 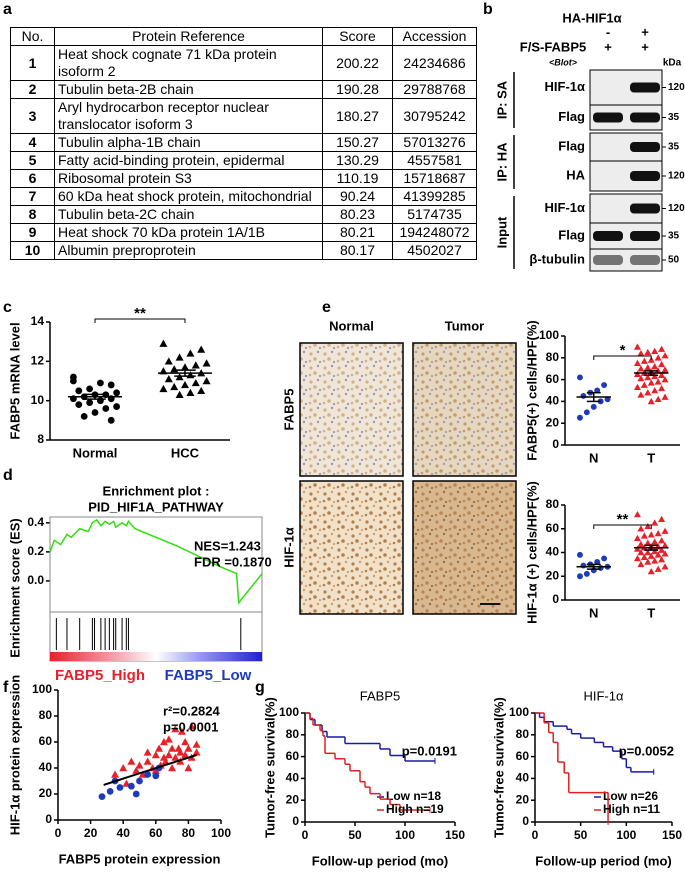 What do you see at coordinates (351, 409) in the screenshot?
I see `micrograph` at bounding box center [351, 409].